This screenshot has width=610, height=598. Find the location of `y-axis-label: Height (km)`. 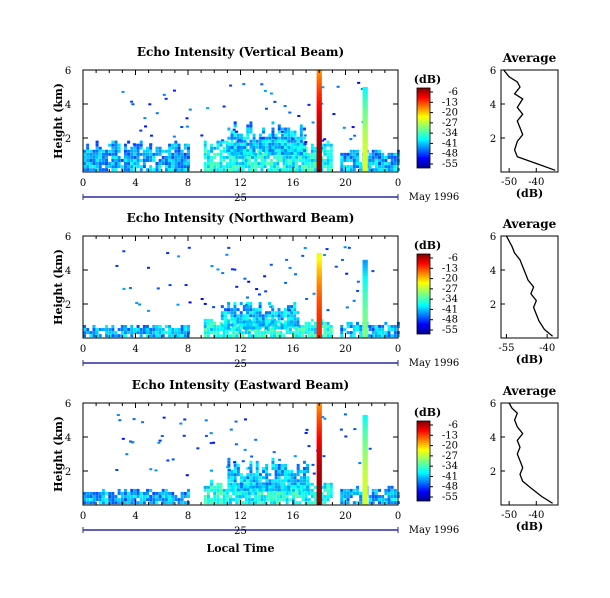

y-axis-label: Height (km) is located at coordinates (58, 454).